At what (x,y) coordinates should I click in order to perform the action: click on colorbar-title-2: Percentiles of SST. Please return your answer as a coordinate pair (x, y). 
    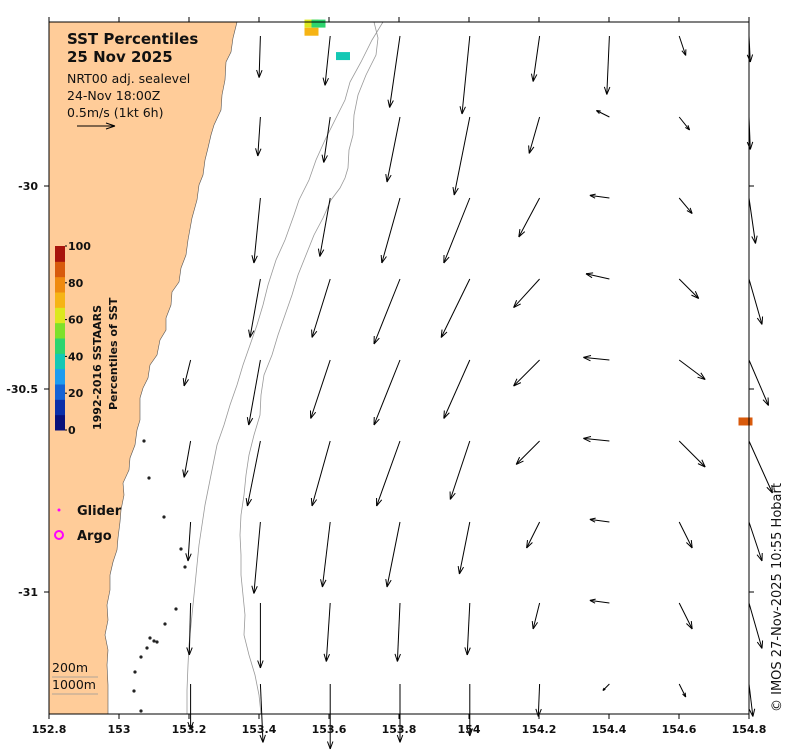
    Looking at the image, I should click on (113, 353).